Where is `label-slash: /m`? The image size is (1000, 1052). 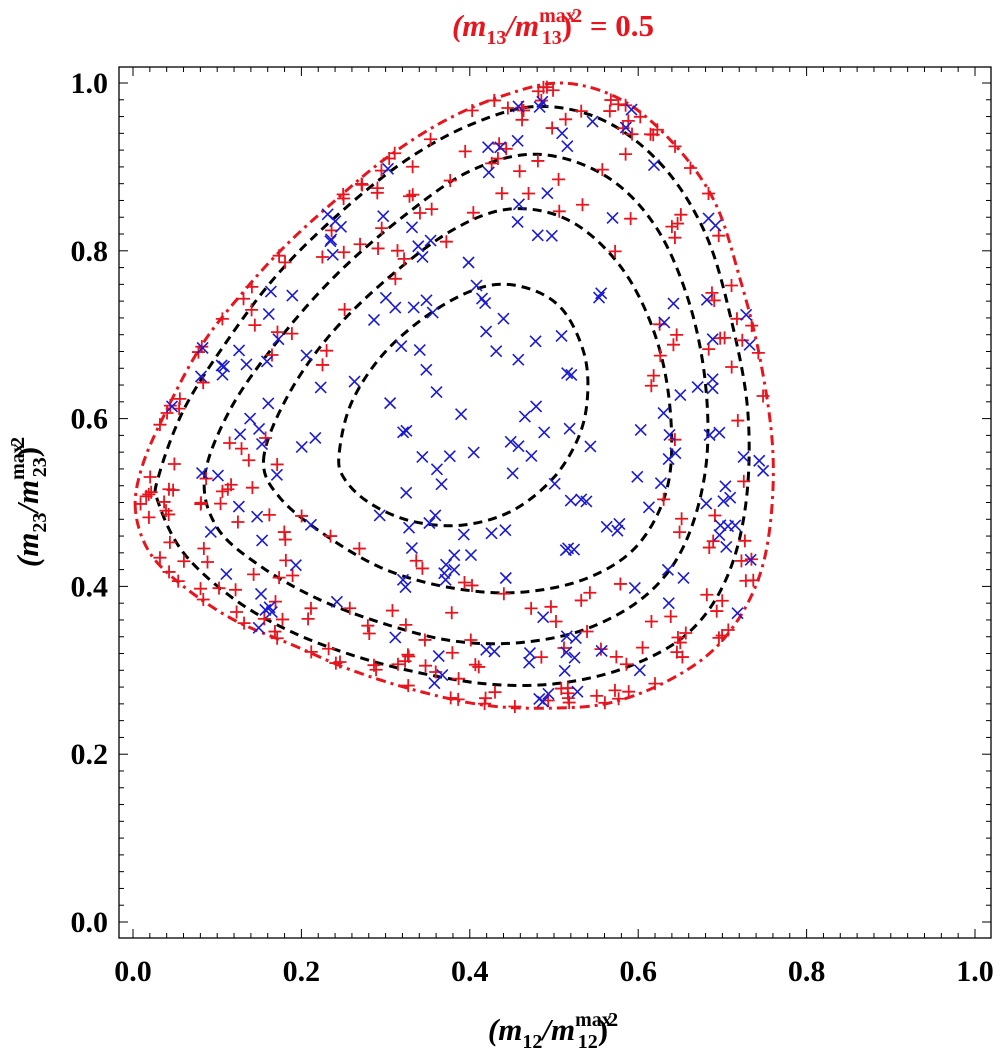
label-slash: /m is located at coordinates (27, 497).